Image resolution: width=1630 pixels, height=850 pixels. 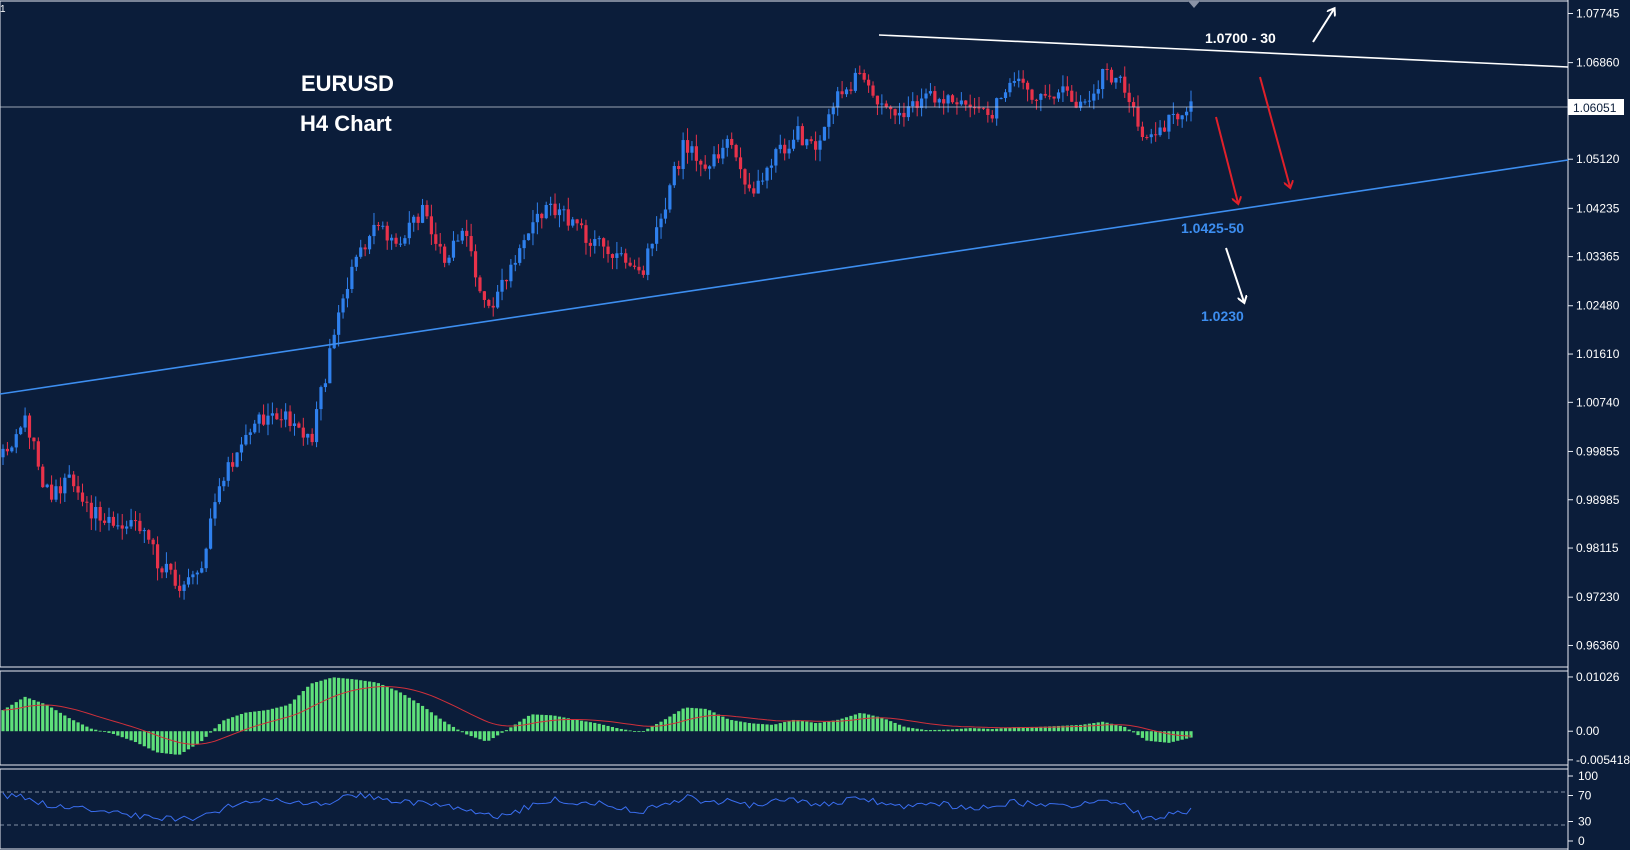 What do you see at coordinates (1598, 257) in the screenshot?
I see `price-tick-label: 1.03365` at bounding box center [1598, 257].